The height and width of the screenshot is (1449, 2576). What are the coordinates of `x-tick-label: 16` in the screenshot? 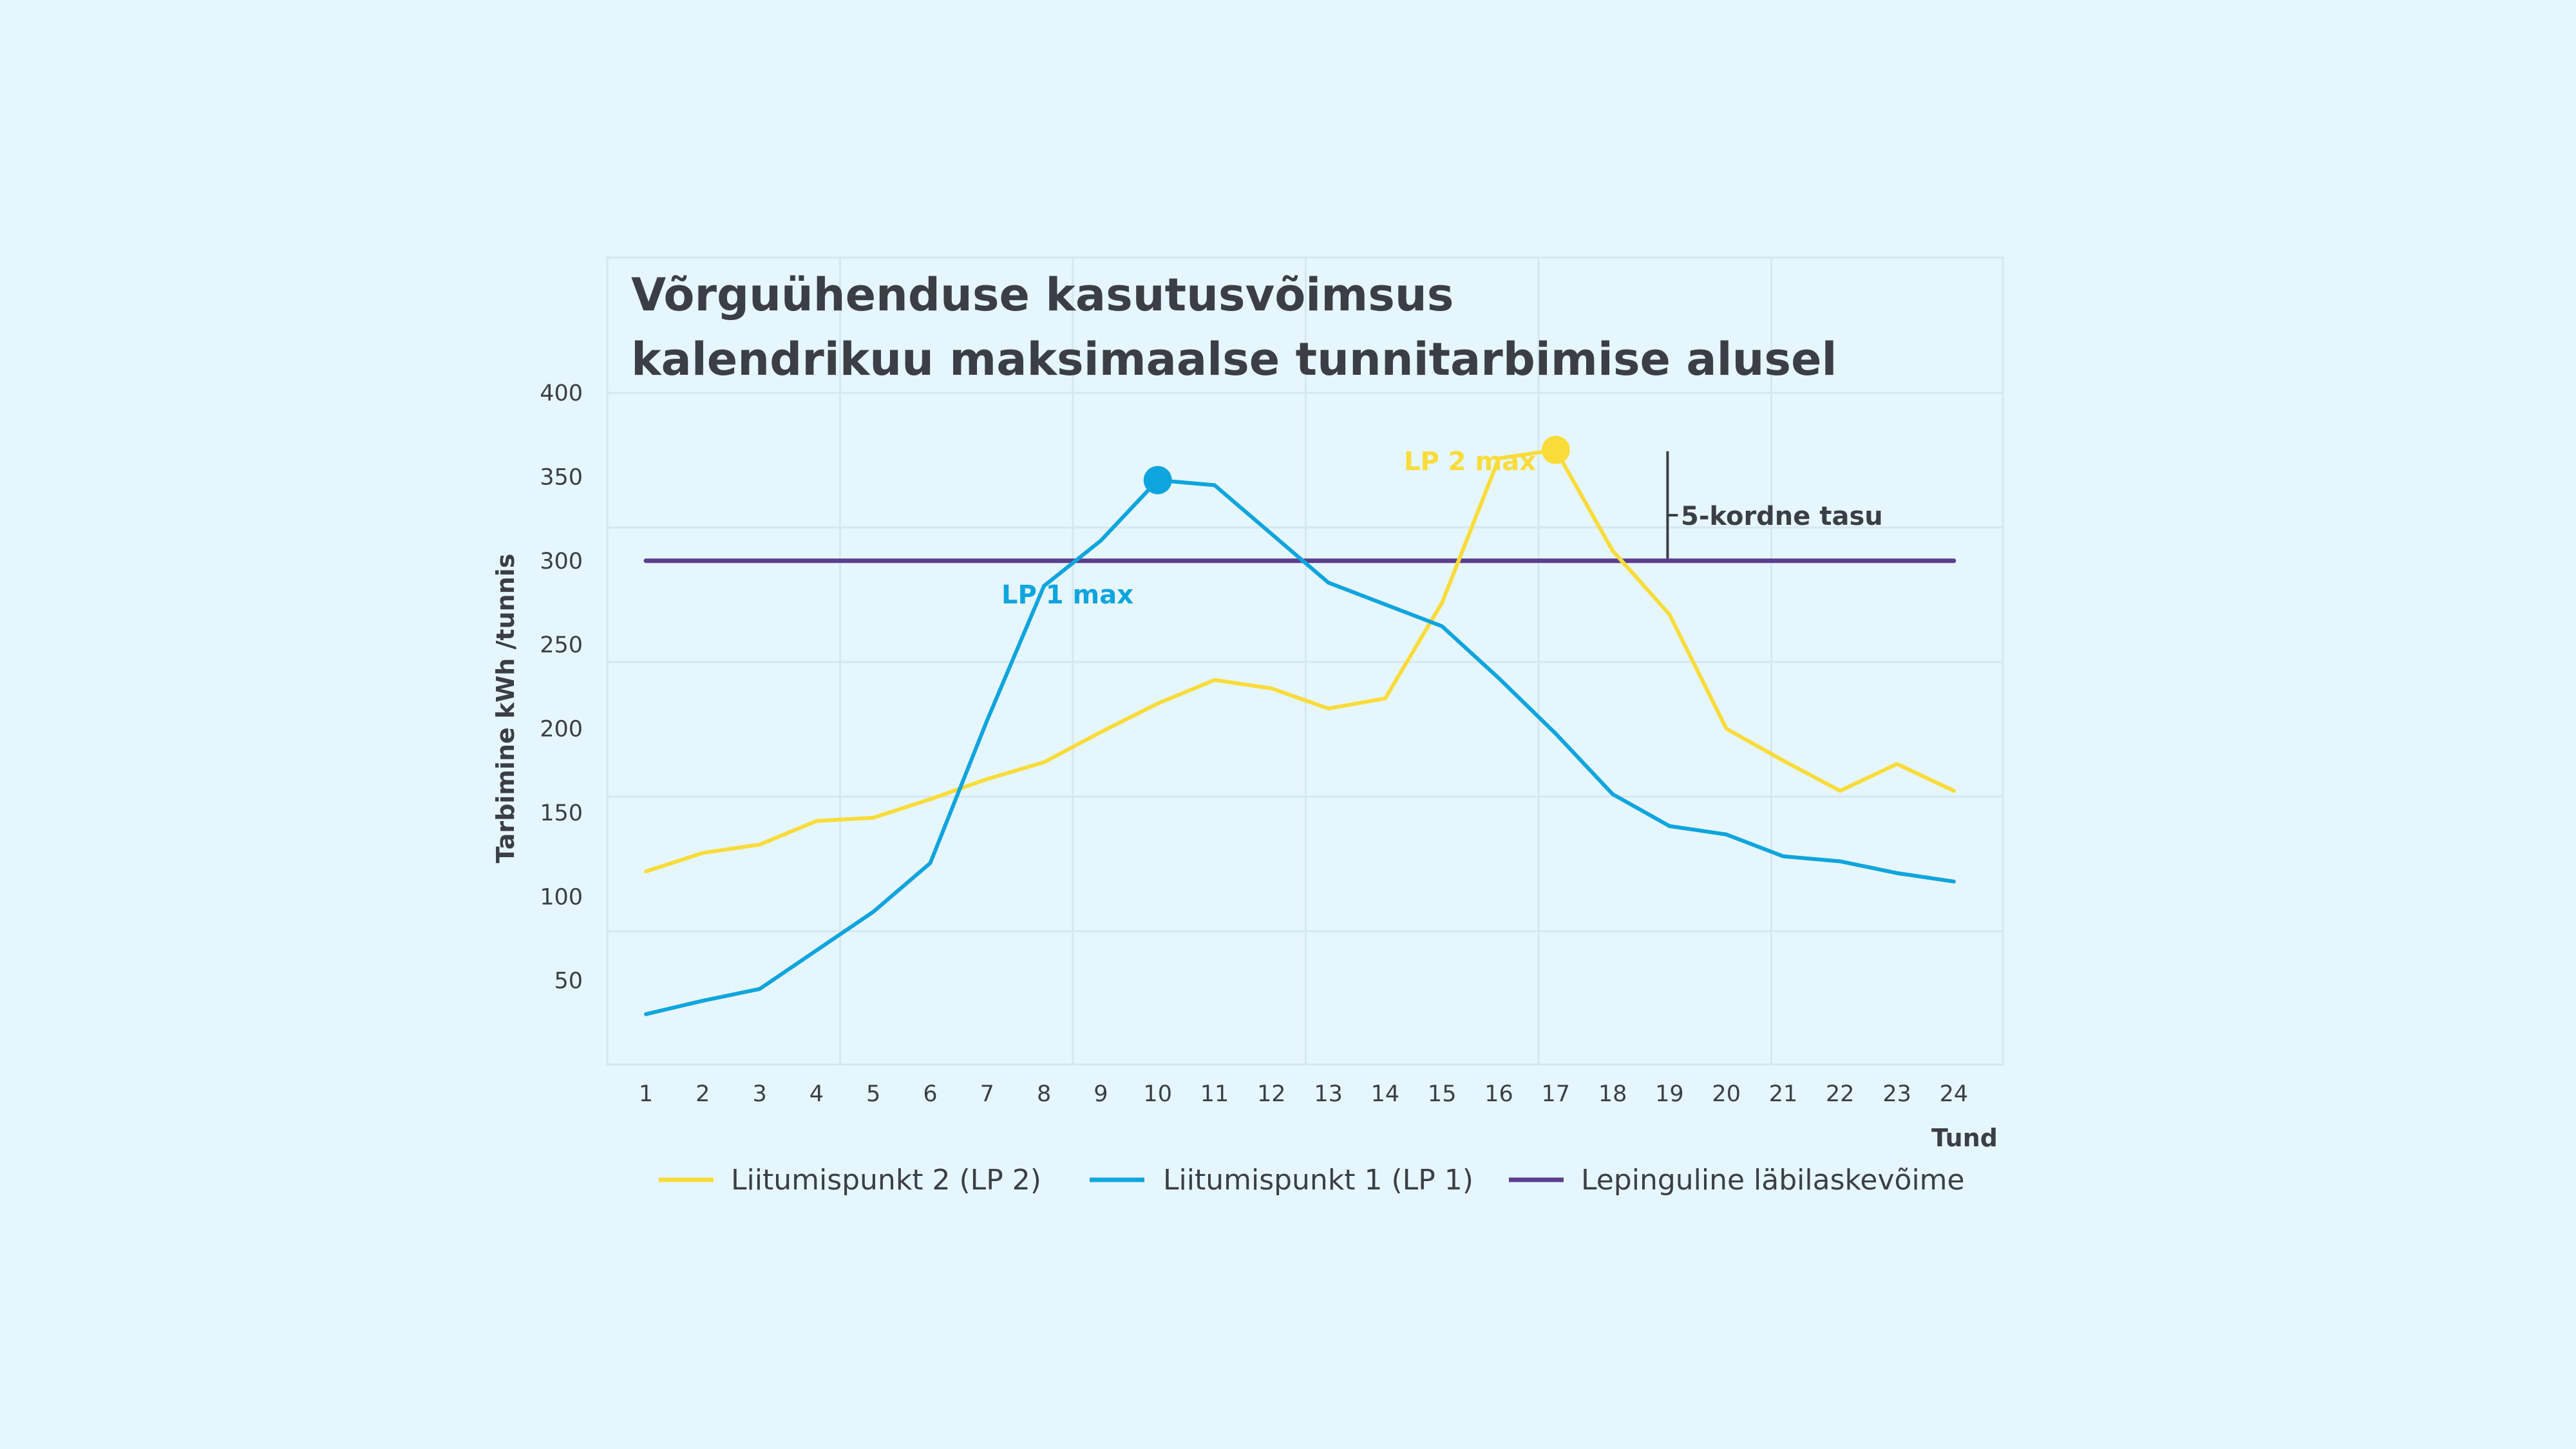 It's located at (1498, 1094).